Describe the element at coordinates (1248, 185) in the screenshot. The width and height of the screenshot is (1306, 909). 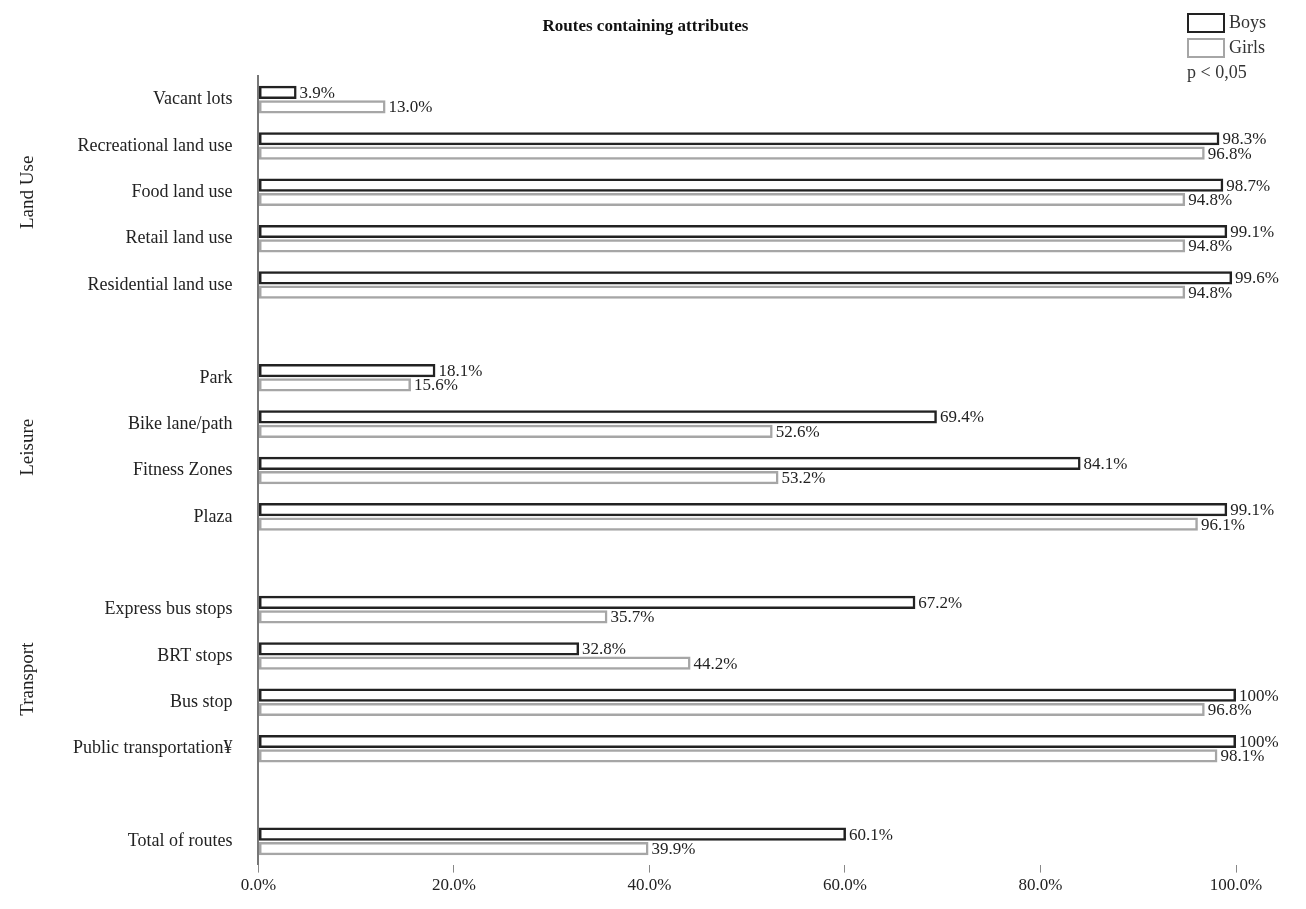
I see `data-label: 98.7%` at that location.